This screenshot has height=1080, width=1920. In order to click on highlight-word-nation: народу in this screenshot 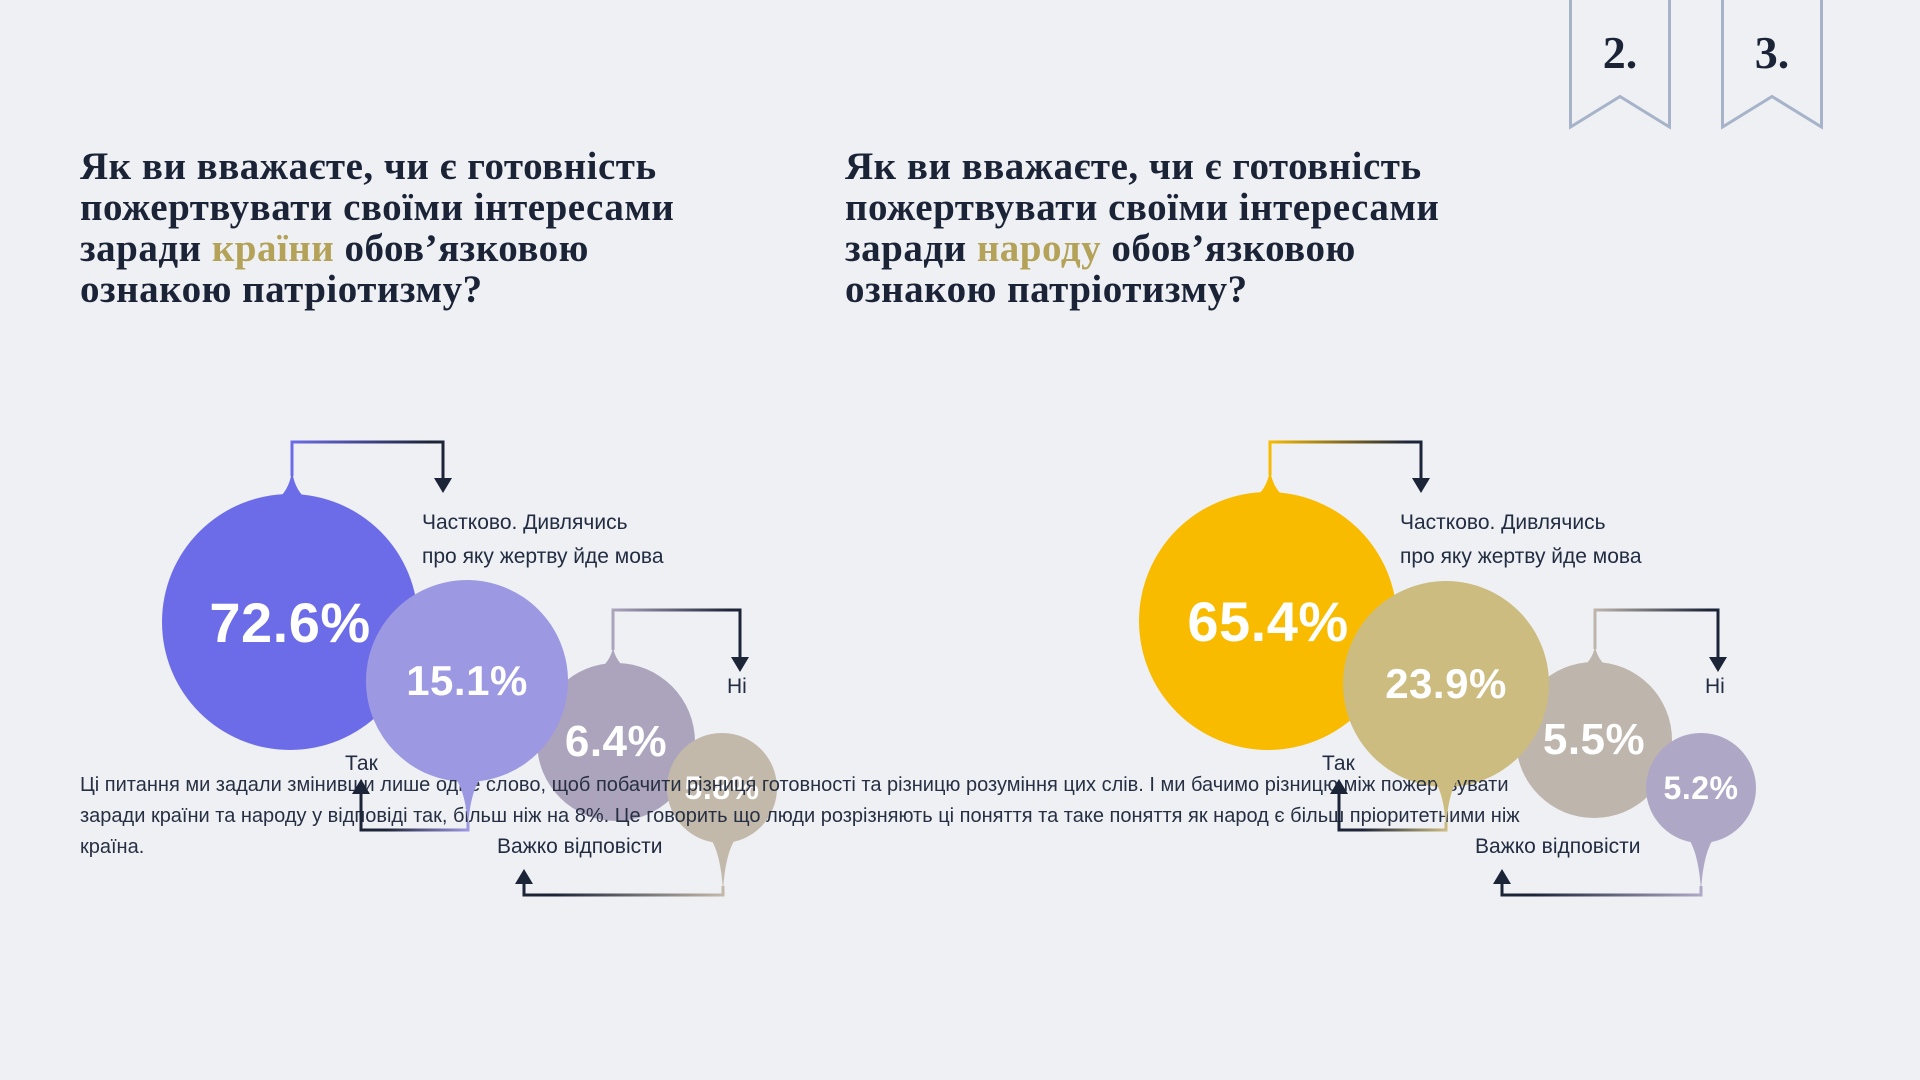, I will do `click(1039, 248)`.